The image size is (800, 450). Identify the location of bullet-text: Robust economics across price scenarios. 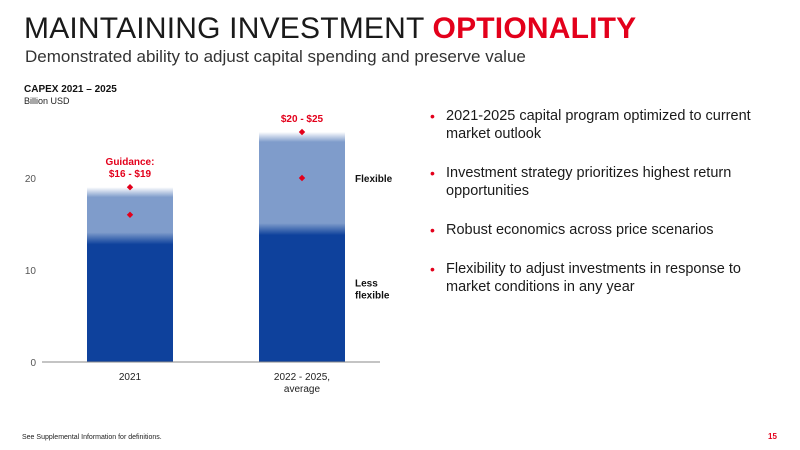
(580, 230).